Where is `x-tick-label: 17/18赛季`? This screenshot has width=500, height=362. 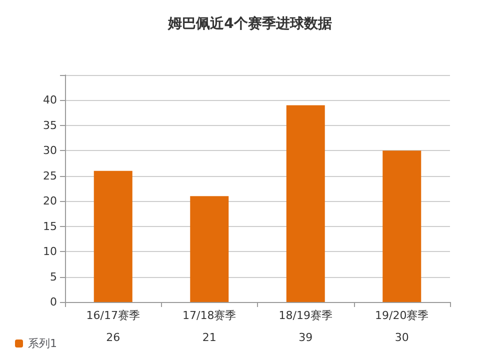 x-tick-label: 17/18赛季 is located at coordinates (209, 315).